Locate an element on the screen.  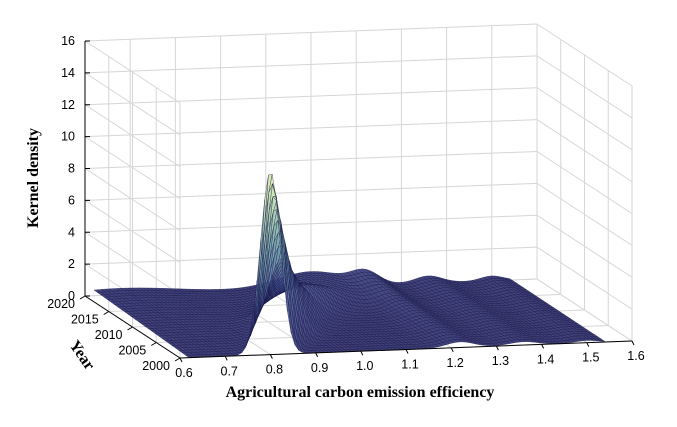
x-tick-label: 0.7 is located at coordinates (229, 371).